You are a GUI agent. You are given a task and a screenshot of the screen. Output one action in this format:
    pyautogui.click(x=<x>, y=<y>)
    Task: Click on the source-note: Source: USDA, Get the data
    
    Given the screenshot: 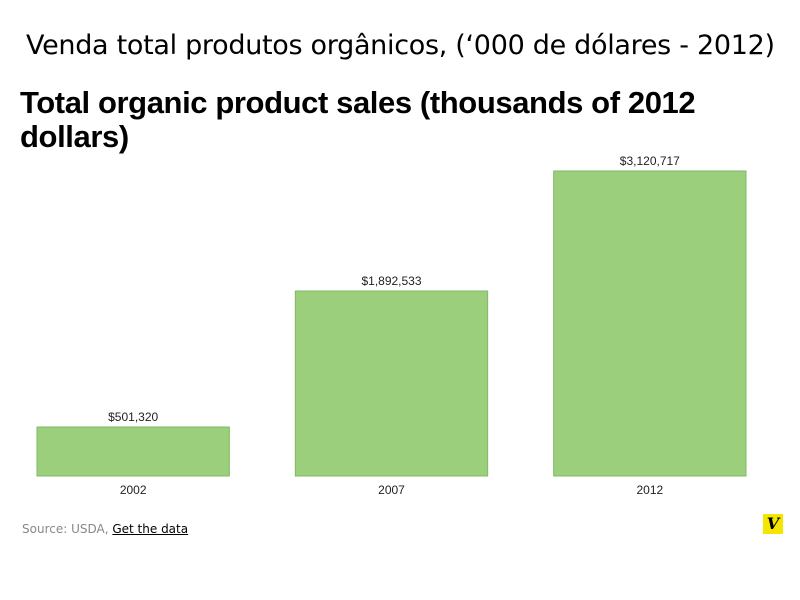 What is the action you would take?
    pyautogui.click(x=105, y=529)
    